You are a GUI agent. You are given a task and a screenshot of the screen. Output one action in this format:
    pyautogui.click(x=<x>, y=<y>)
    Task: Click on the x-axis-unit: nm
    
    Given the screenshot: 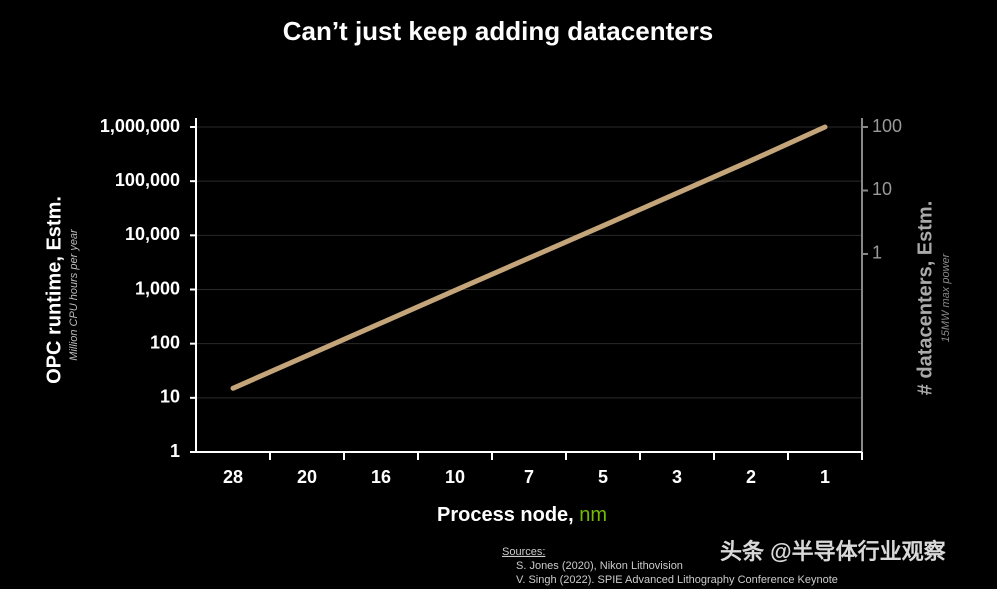 What is the action you would take?
    pyautogui.click(x=593, y=515)
    